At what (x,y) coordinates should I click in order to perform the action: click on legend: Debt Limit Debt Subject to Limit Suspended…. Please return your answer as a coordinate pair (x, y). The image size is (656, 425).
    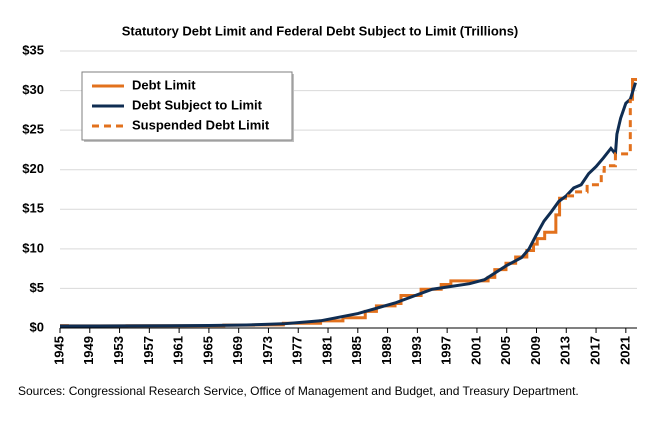
    Looking at the image, I should click on (187, 106).